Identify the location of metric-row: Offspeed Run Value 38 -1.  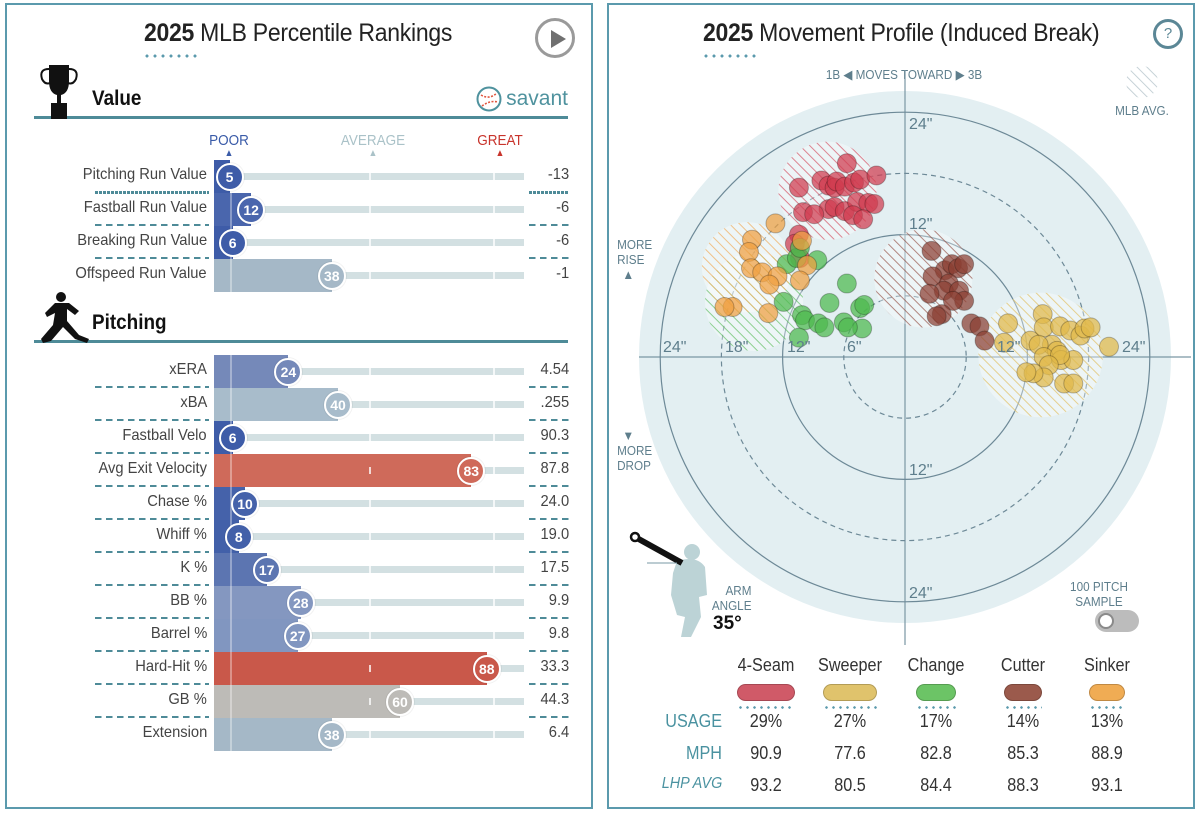
(301, 275).